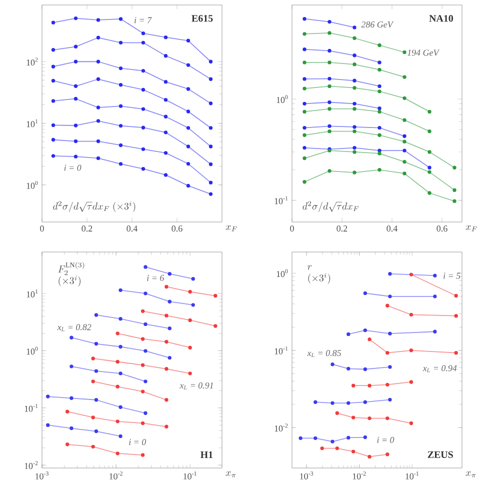 The width and height of the screenshot is (484, 490). What do you see at coordinates (440, 454) in the screenshot?
I see `text: ZEUS` at bounding box center [440, 454].